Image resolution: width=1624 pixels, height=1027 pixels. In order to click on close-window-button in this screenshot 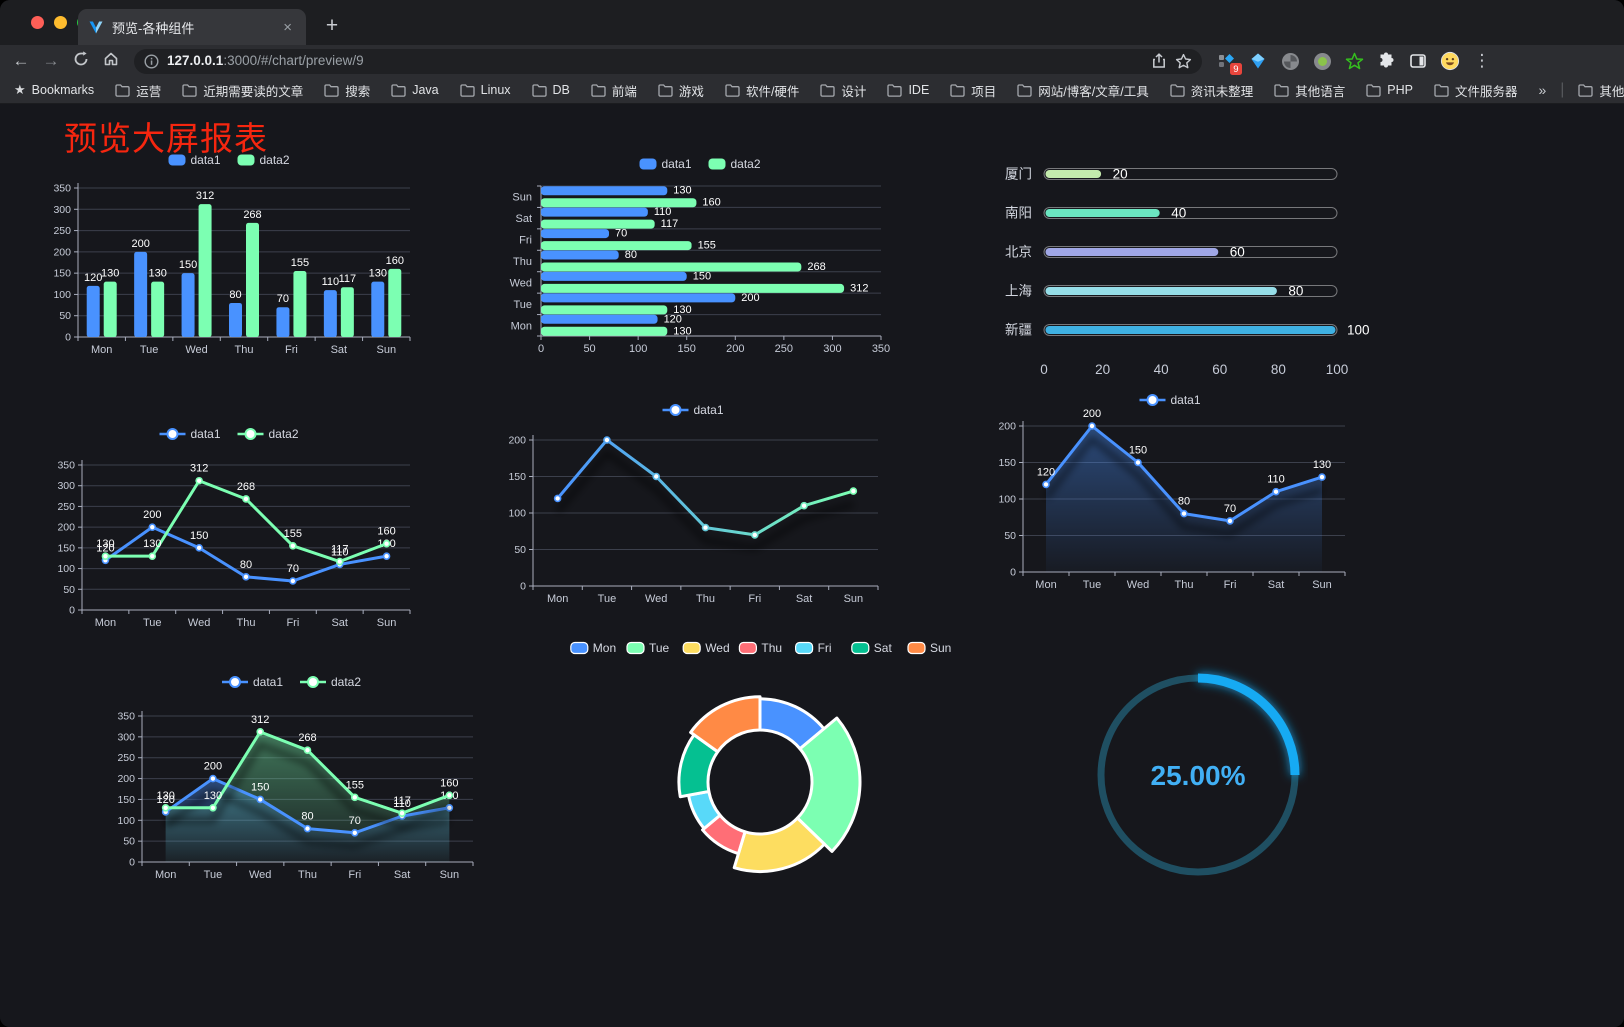, I will do `click(37, 22)`.